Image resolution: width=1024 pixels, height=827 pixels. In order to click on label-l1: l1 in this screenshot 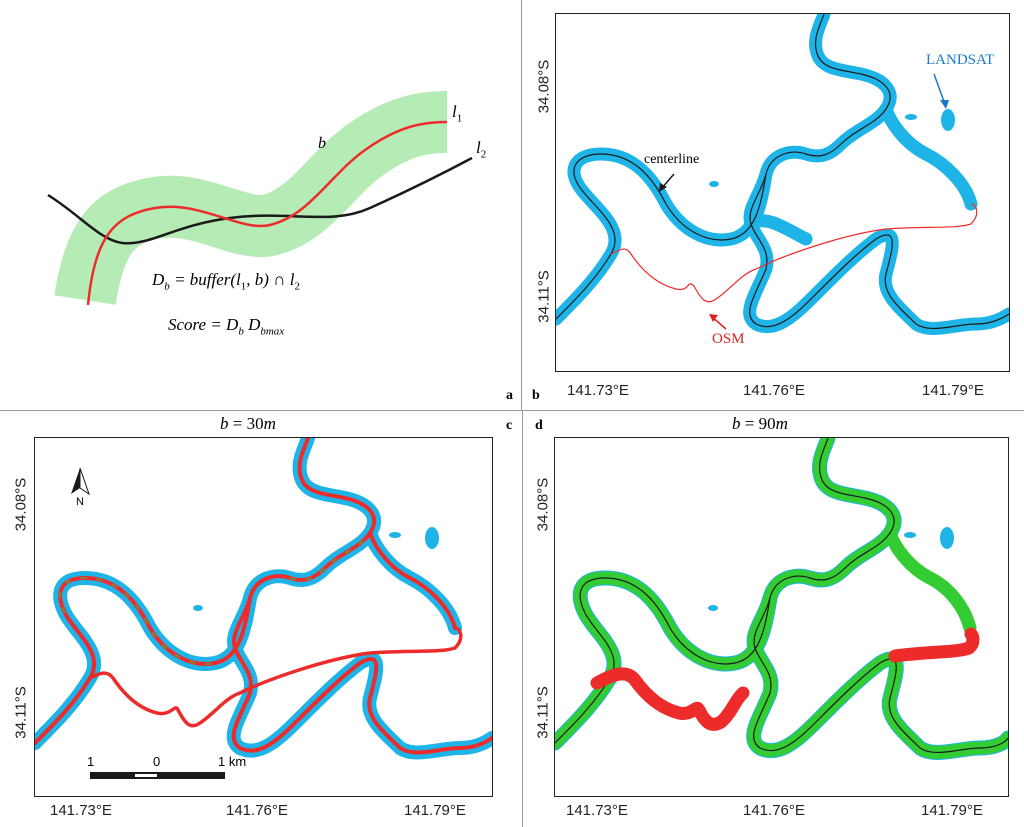, I will do `click(457, 113)`.